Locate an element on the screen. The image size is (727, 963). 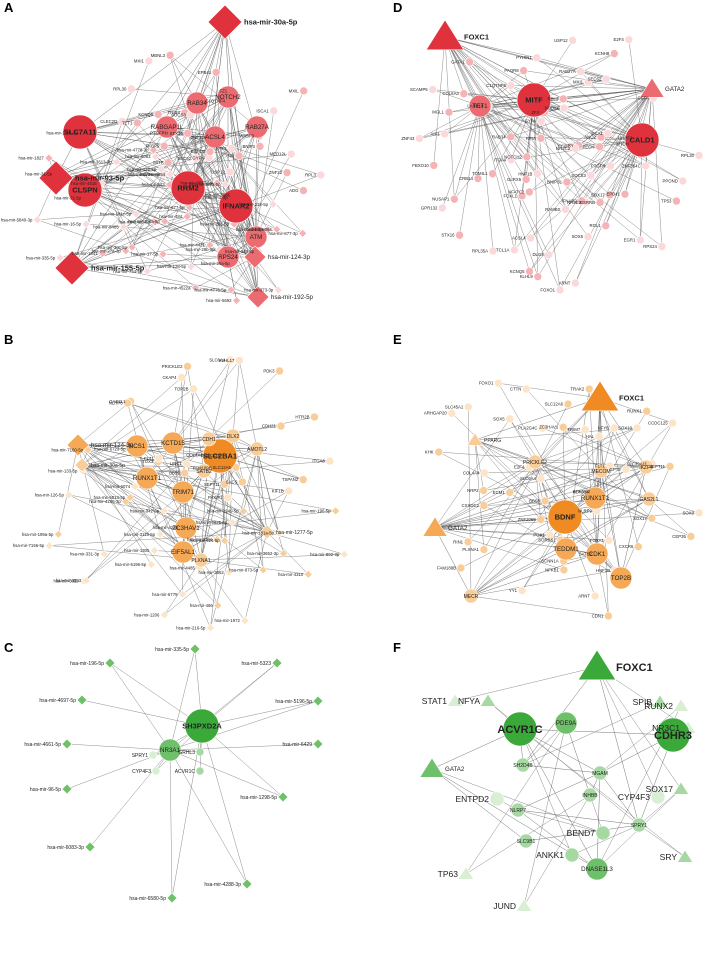
node-ankk1 is located at coordinates (572, 855).